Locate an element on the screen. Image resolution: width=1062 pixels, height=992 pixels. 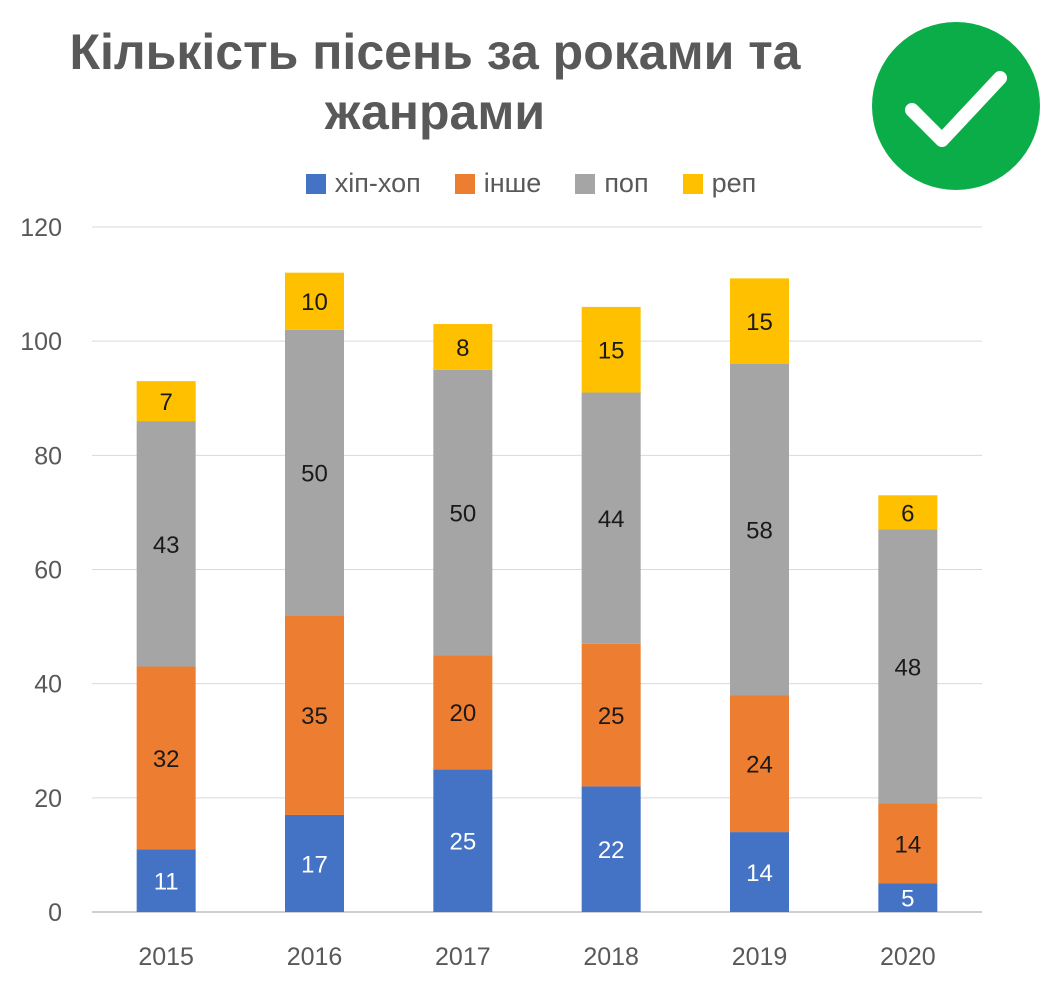
x-tick-label: 2015 is located at coordinates (166, 957).